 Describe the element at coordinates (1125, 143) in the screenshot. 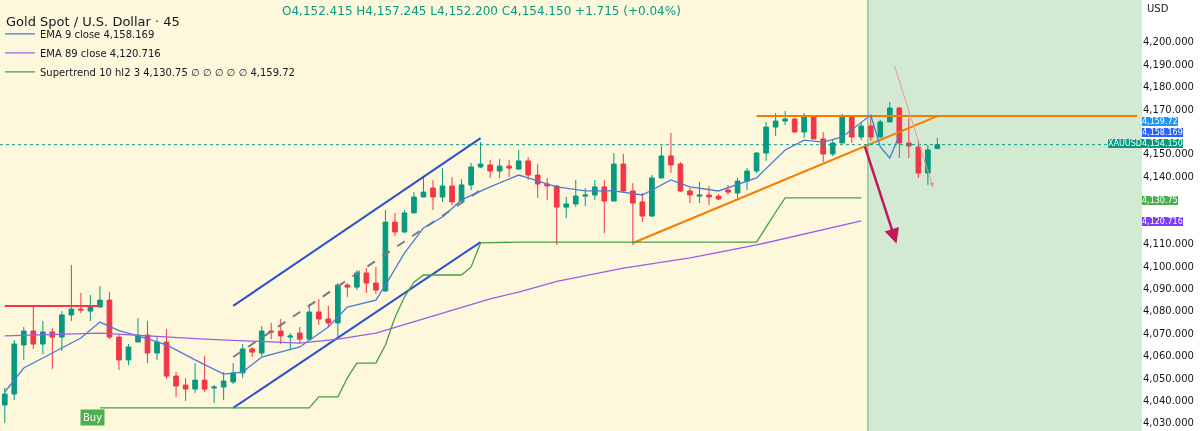

I see `annotation: XAUUSD` at that location.